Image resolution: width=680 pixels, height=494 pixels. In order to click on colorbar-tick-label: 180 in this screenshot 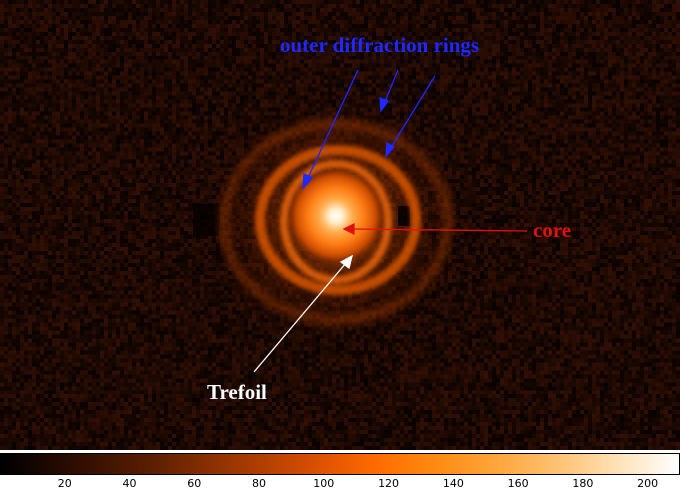, I will do `click(583, 483)`.